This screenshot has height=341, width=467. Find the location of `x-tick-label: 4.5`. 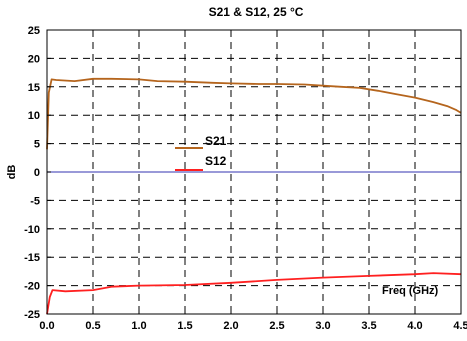

x-tick-label: 4.5 is located at coordinates (460, 326).